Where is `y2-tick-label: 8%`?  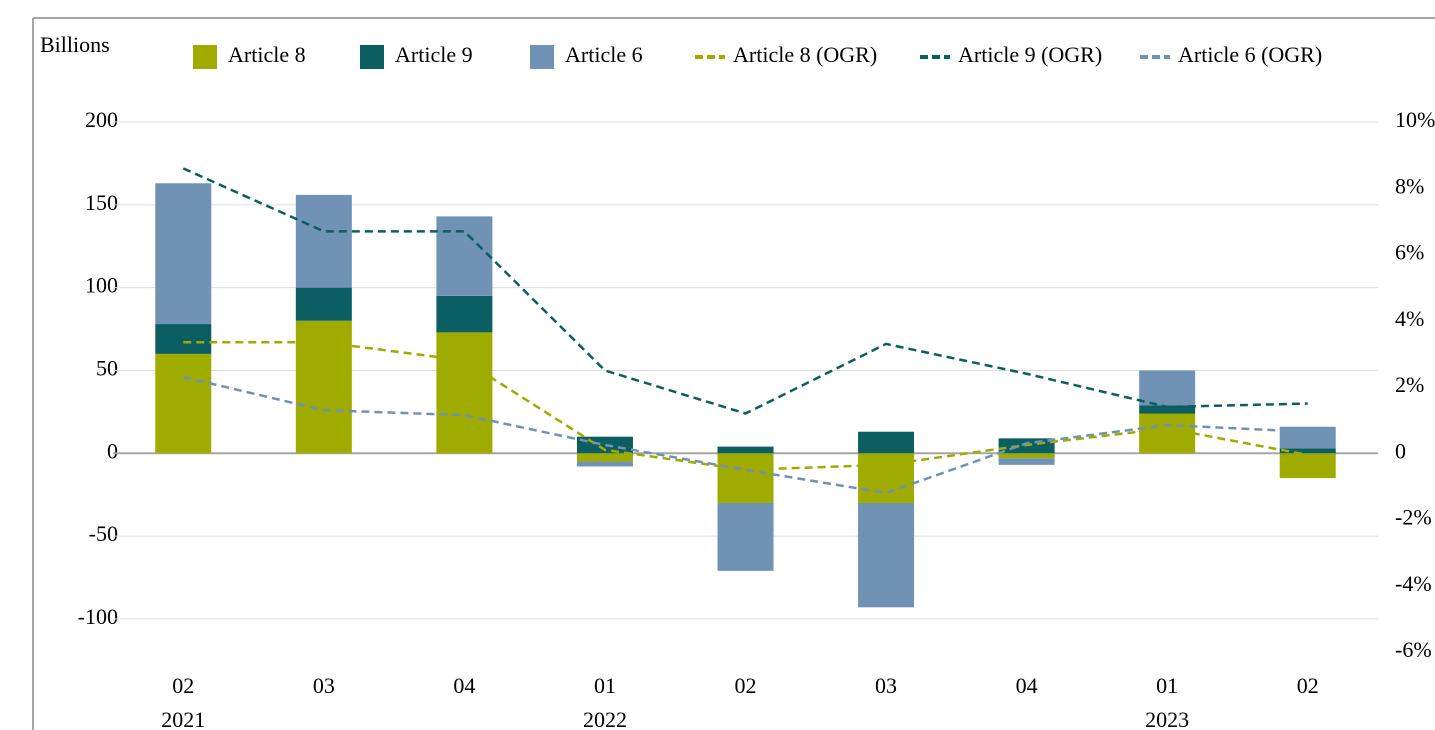
y2-tick-label: 8% is located at coordinates (1409, 185).